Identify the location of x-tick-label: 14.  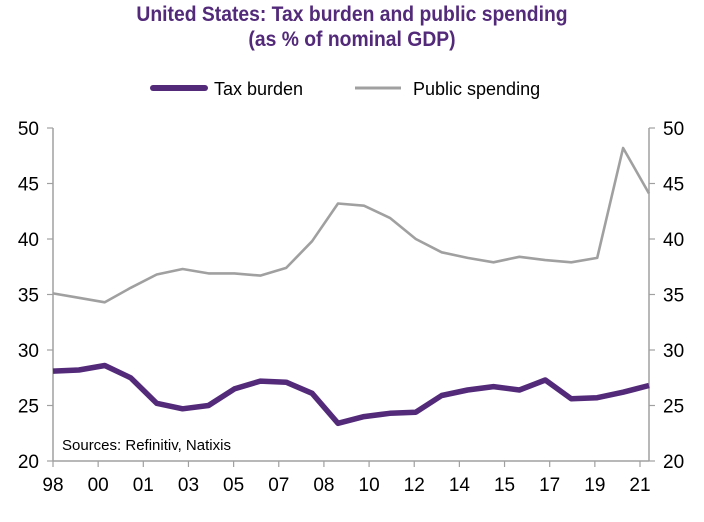
(460, 485).